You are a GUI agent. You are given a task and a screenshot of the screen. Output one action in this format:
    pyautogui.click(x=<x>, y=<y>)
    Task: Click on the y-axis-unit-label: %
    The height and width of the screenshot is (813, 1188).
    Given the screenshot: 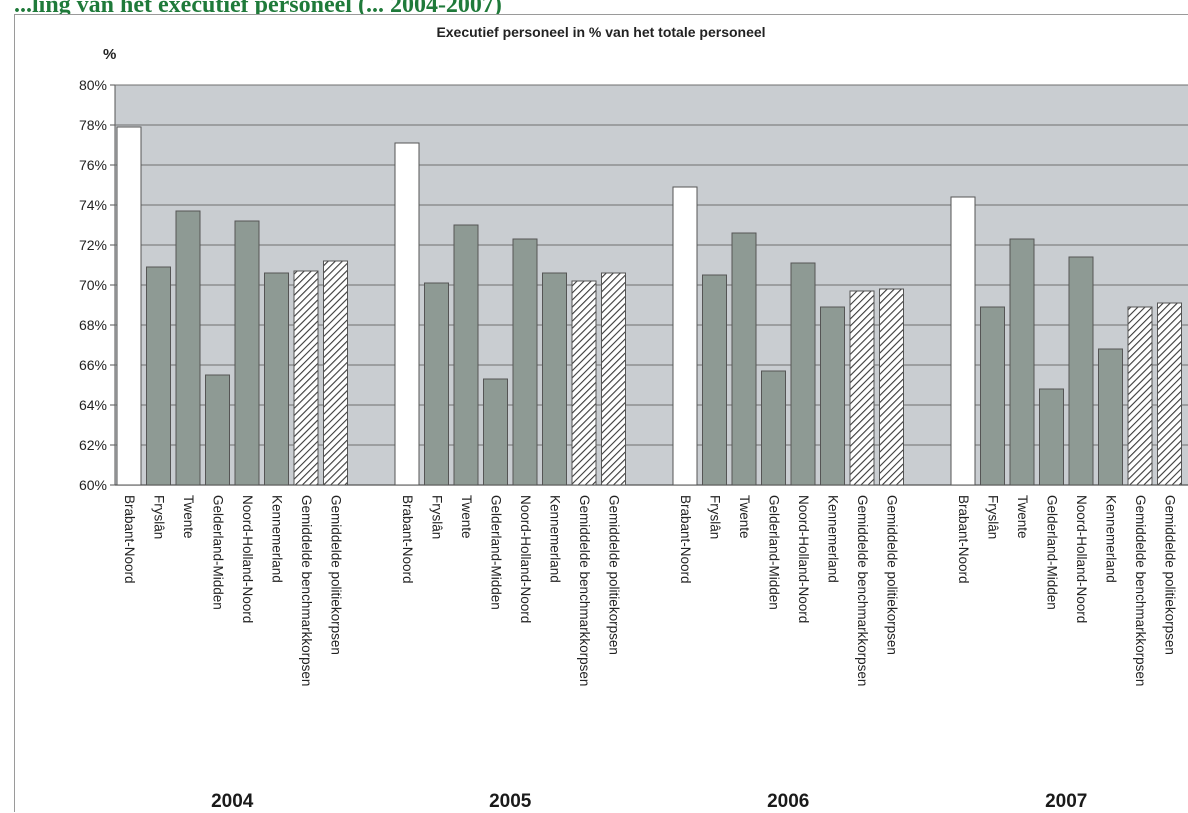 What is the action you would take?
    pyautogui.click(x=109, y=54)
    